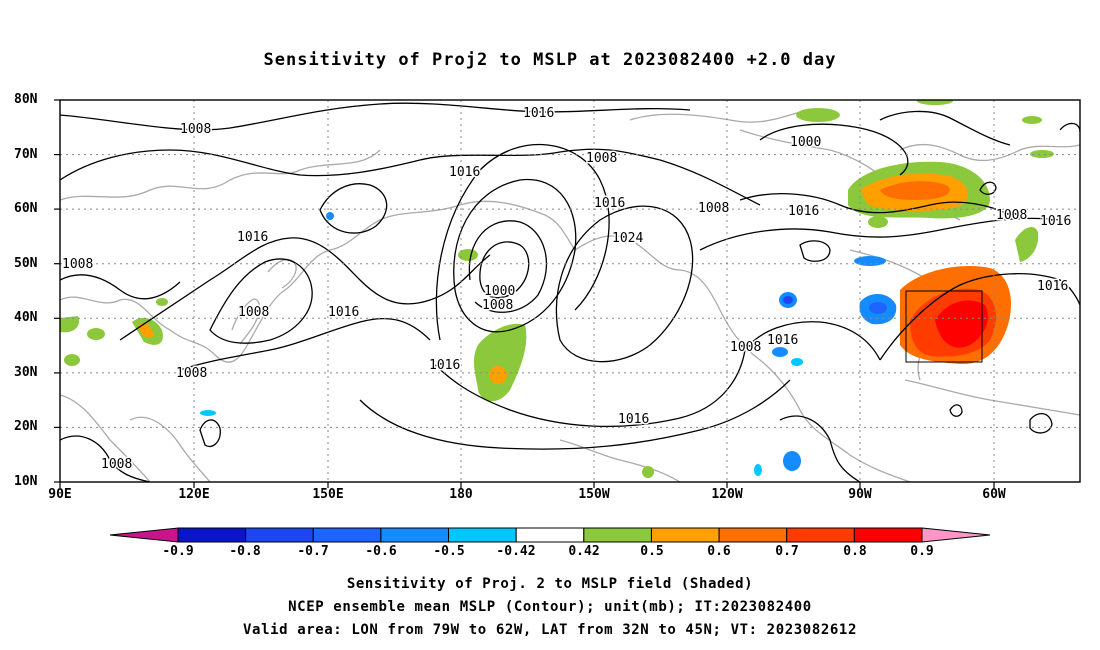  Describe the element at coordinates (652, 551) in the screenshot. I see `colorbar-label: 0.5` at that location.